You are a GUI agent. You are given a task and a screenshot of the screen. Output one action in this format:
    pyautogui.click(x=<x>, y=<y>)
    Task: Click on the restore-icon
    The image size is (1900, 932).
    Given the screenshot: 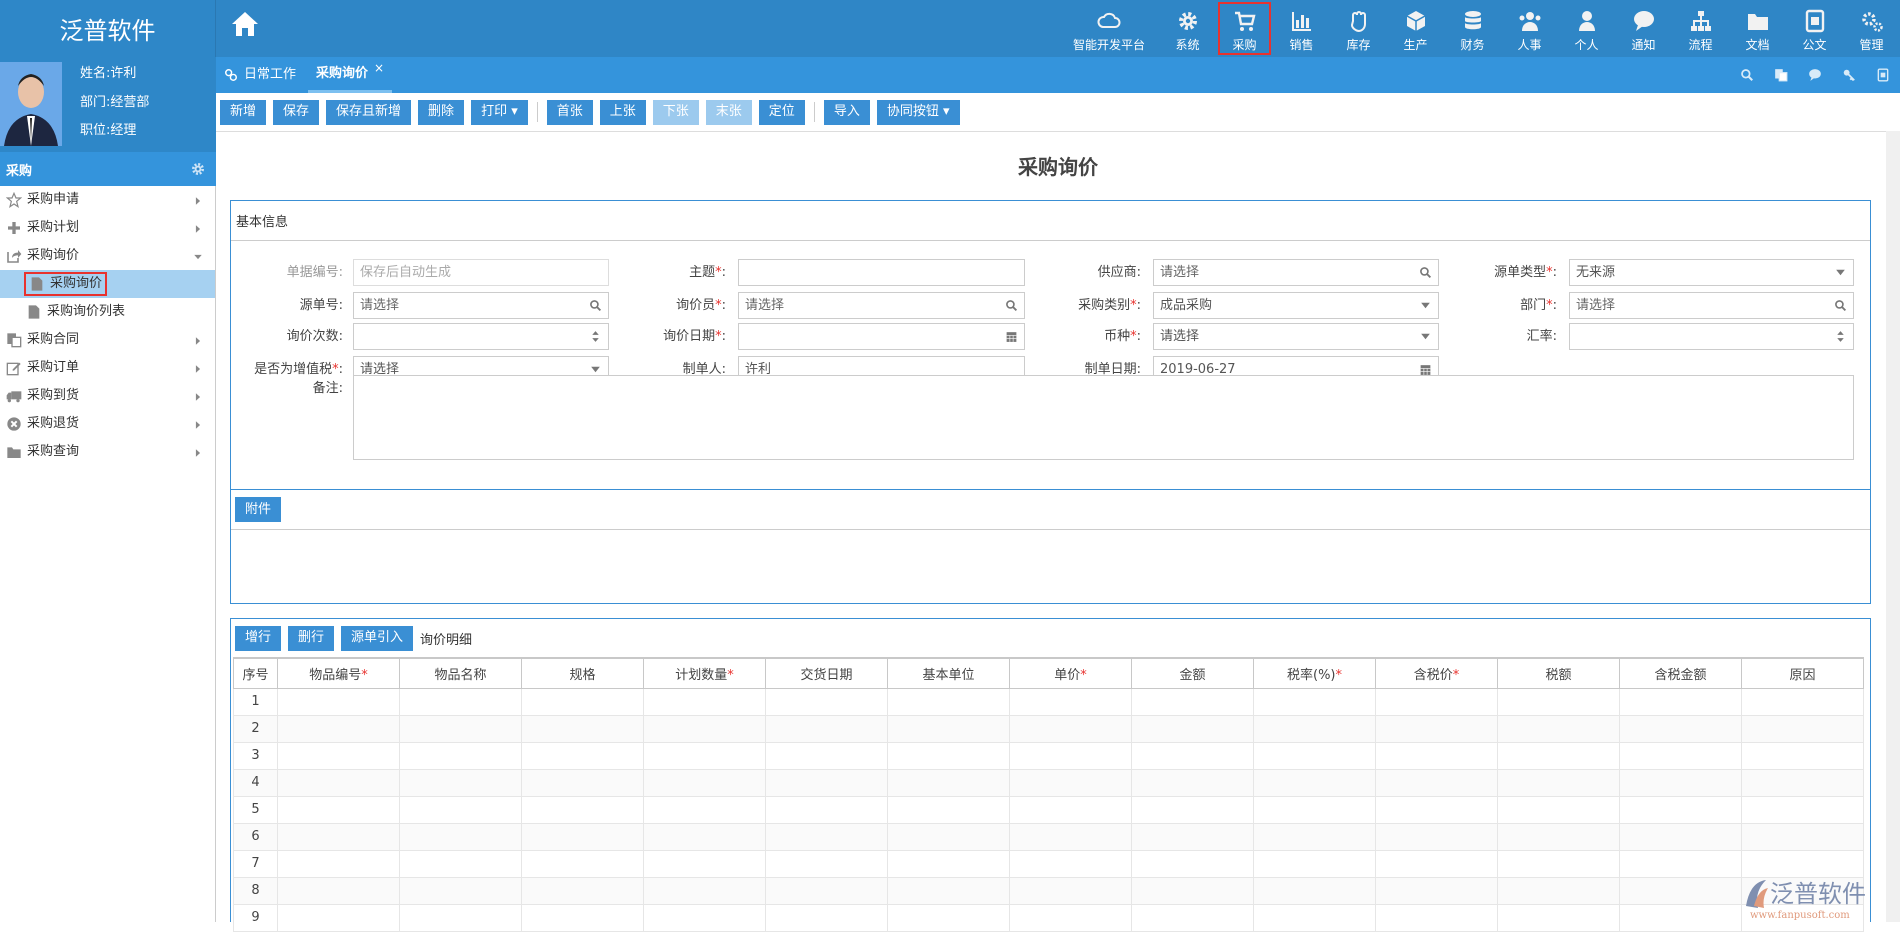 What is the action you would take?
    pyautogui.click(x=1781, y=75)
    